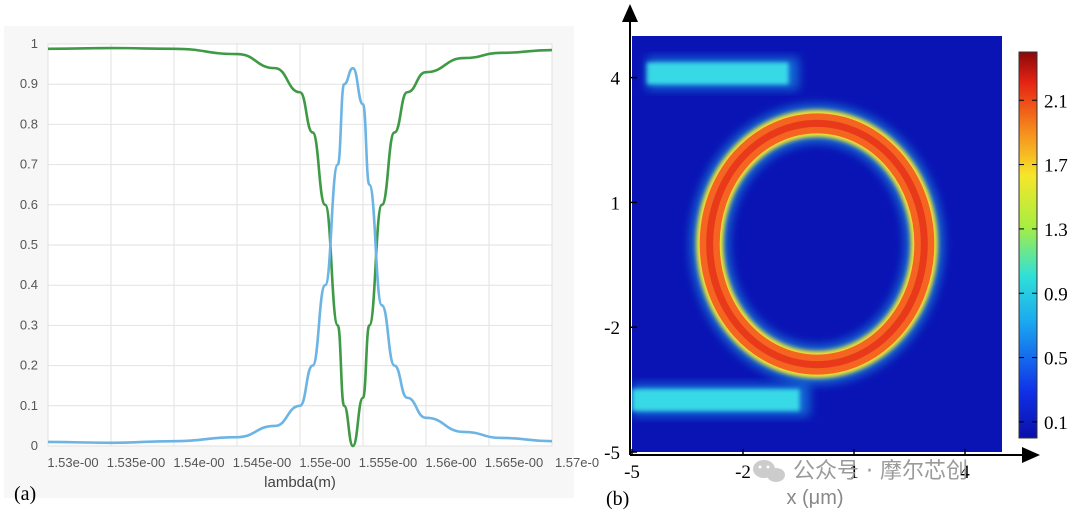 Image resolution: width=1080 pixels, height=512 pixels. I want to click on plot-a-x-axis-title: lambda(m), so click(300, 482).